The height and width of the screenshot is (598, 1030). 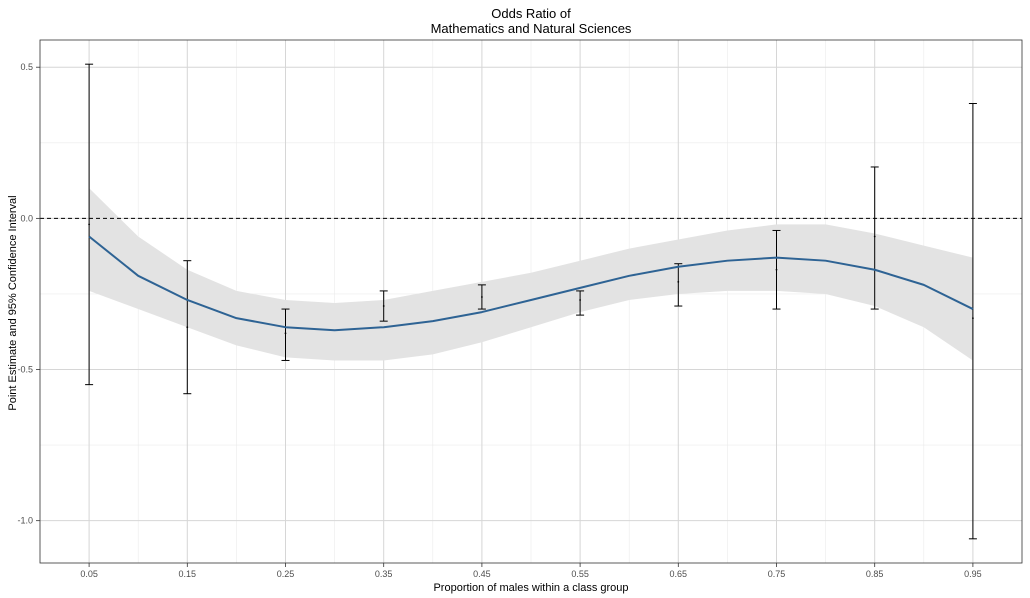 I want to click on x-tick-label-4: 0.45, so click(x=482, y=574).